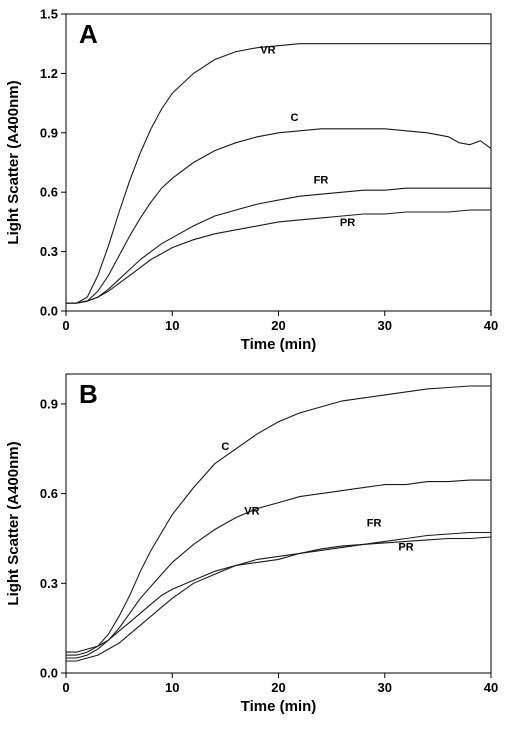 The image size is (505, 736). I want to click on panel-letter: A, so click(88, 34).